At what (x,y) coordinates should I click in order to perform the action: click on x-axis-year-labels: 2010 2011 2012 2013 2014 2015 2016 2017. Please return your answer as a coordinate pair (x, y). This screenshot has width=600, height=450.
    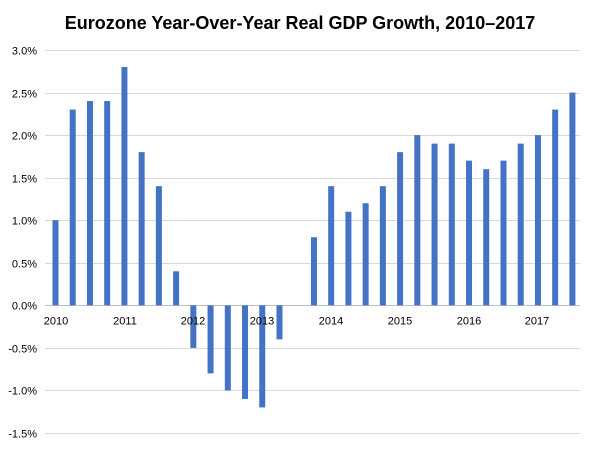
    Looking at the image, I should click on (296, 321).